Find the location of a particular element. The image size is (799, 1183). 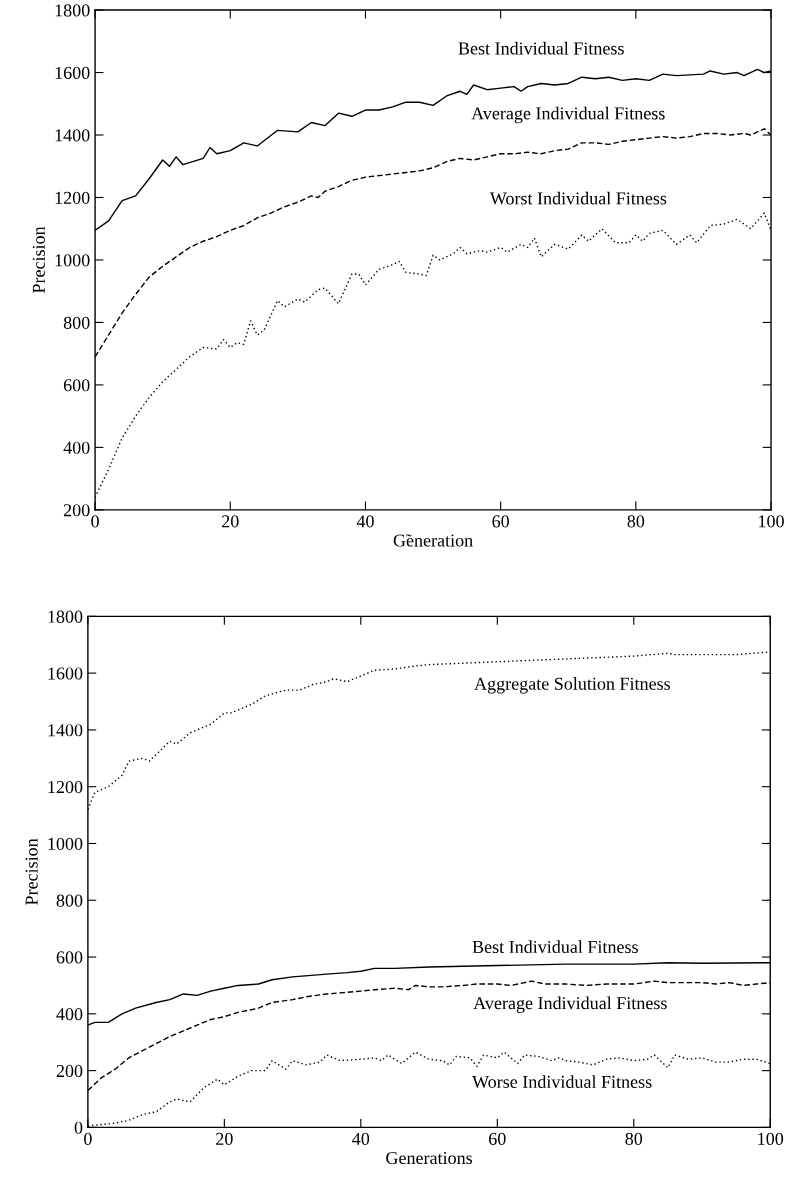

series-label: Worst Individual Fitness is located at coordinates (578, 198).